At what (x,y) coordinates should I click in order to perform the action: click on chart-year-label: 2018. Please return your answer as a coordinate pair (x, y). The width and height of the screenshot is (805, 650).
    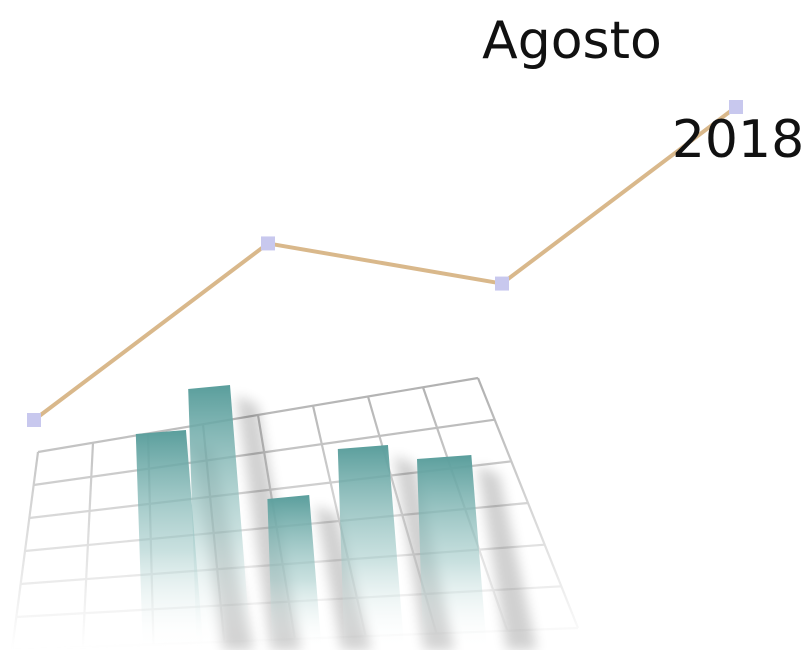
    Looking at the image, I should click on (738, 140).